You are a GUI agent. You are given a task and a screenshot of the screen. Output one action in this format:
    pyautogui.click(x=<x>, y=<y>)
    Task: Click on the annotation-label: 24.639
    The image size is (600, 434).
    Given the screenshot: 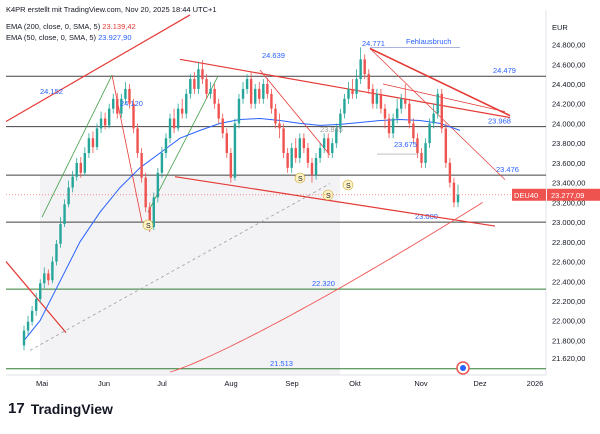 What is the action you would take?
    pyautogui.click(x=273, y=55)
    